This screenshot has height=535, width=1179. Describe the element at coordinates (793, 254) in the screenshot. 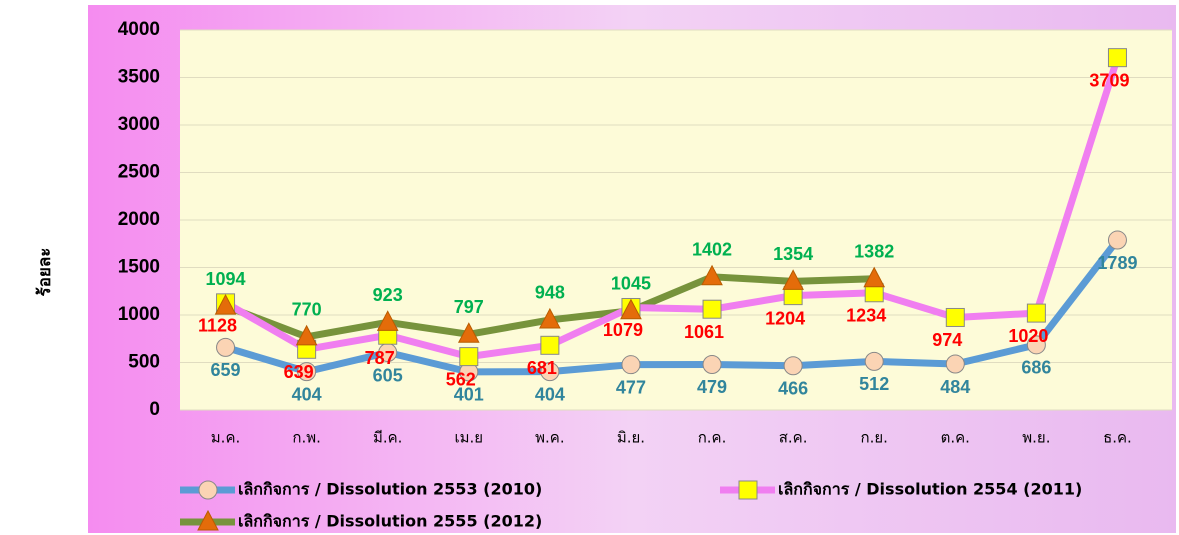

I see `data-label: 1354` at that location.